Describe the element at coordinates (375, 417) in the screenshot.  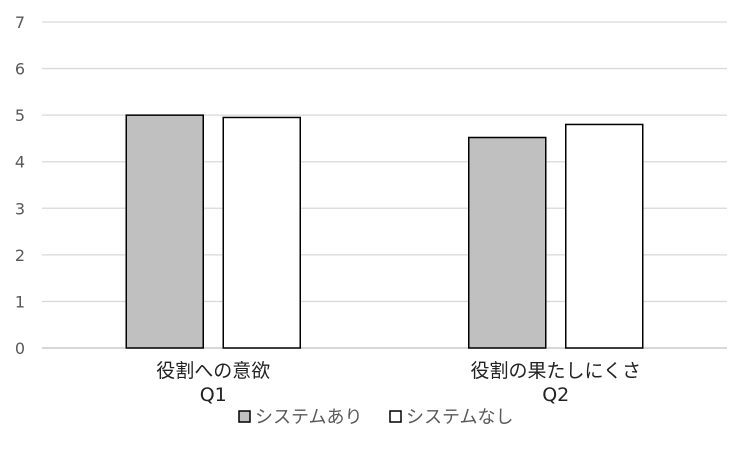
I see `legend: システムあり システムなし` at that location.